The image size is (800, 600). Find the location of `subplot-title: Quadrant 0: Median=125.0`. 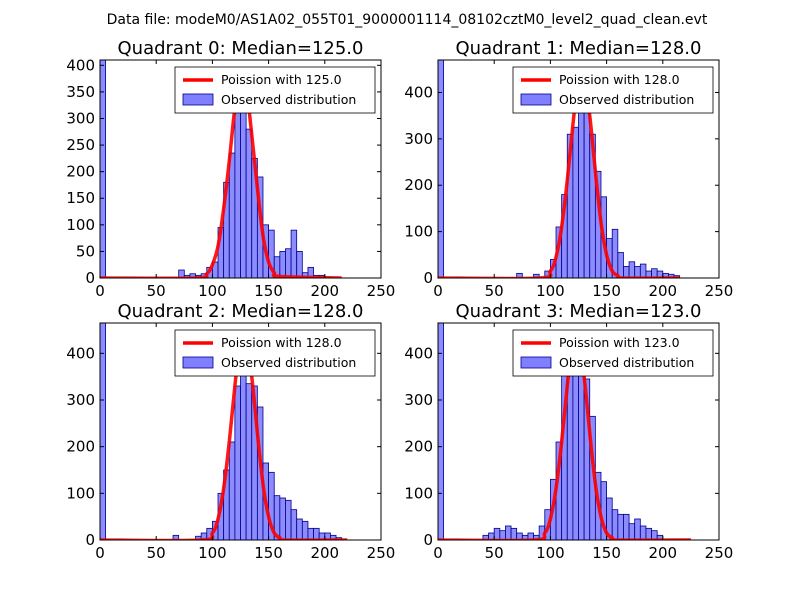

subplot-title: Quadrant 0: Median=125.0 is located at coordinates (241, 48).